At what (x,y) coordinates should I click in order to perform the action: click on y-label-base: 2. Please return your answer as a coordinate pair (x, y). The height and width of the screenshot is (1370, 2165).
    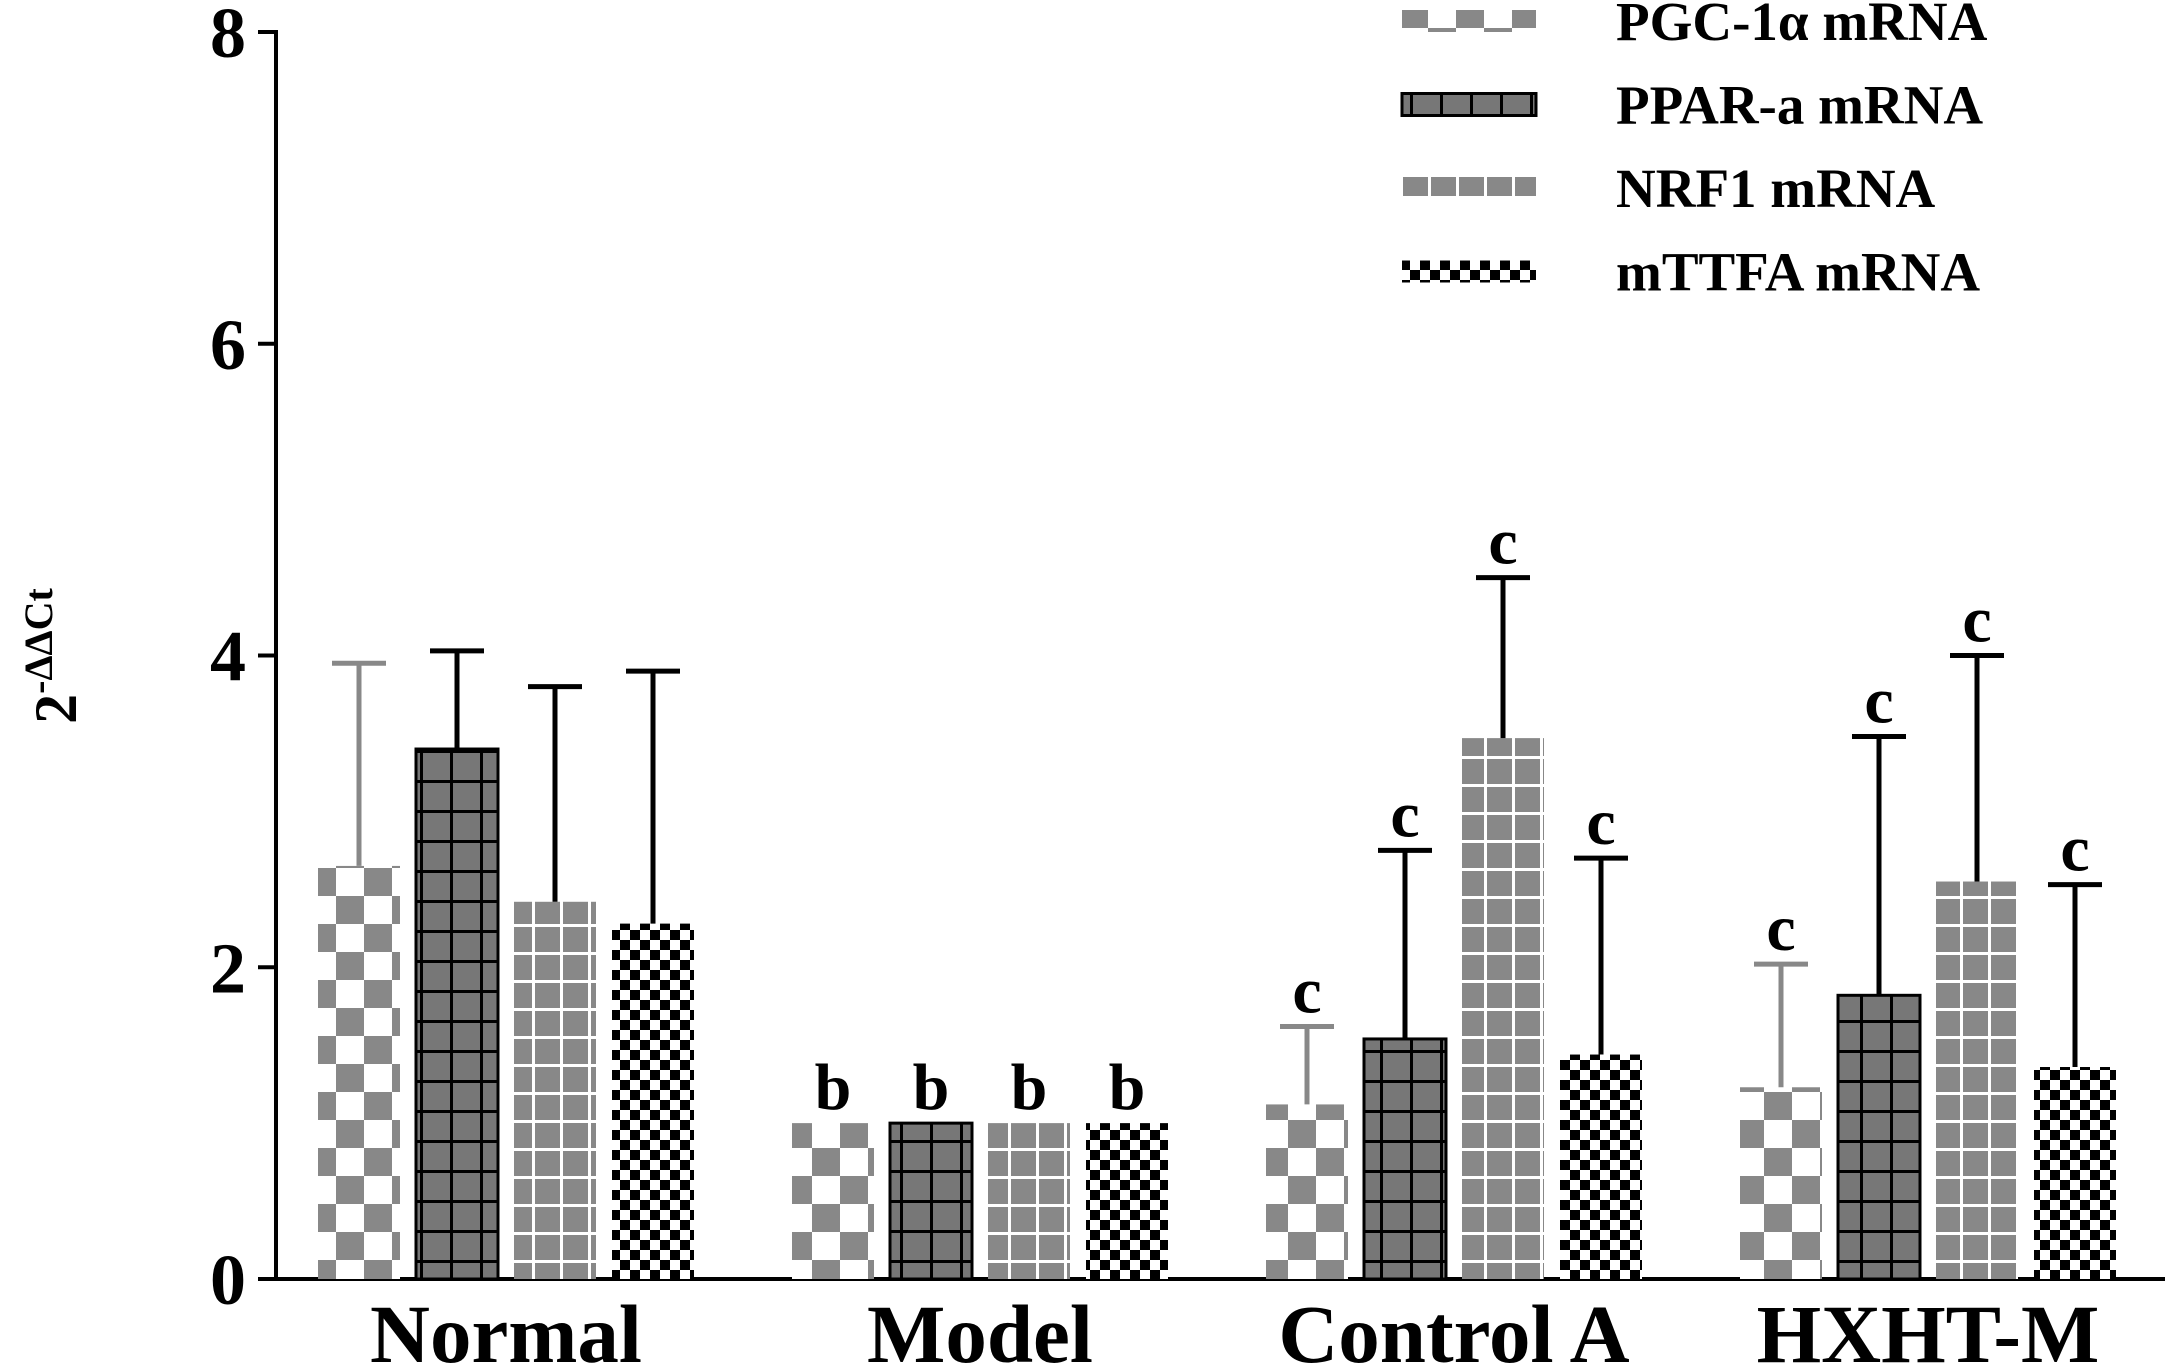
    Looking at the image, I should click on (56, 709).